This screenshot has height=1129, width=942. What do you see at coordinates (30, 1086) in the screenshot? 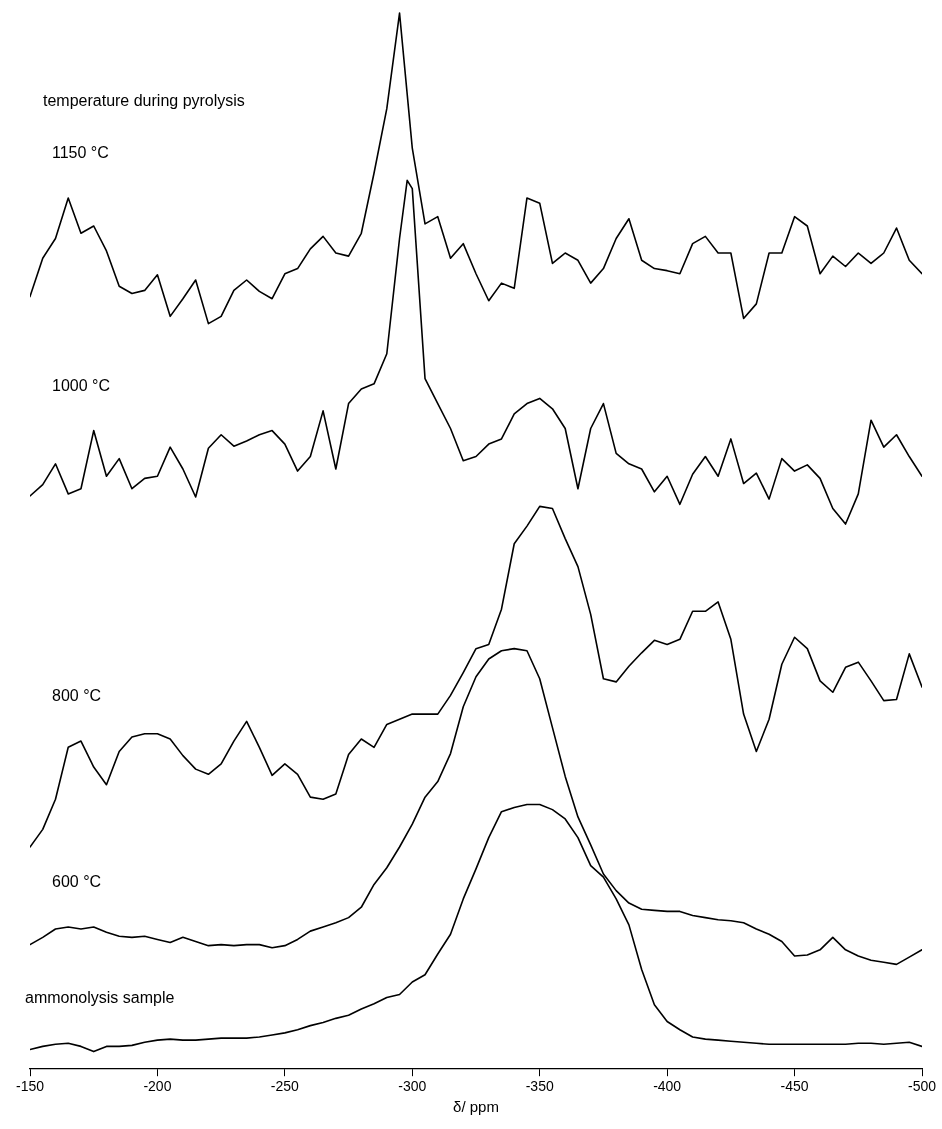
I see `x-tick-label: -150` at bounding box center [30, 1086].